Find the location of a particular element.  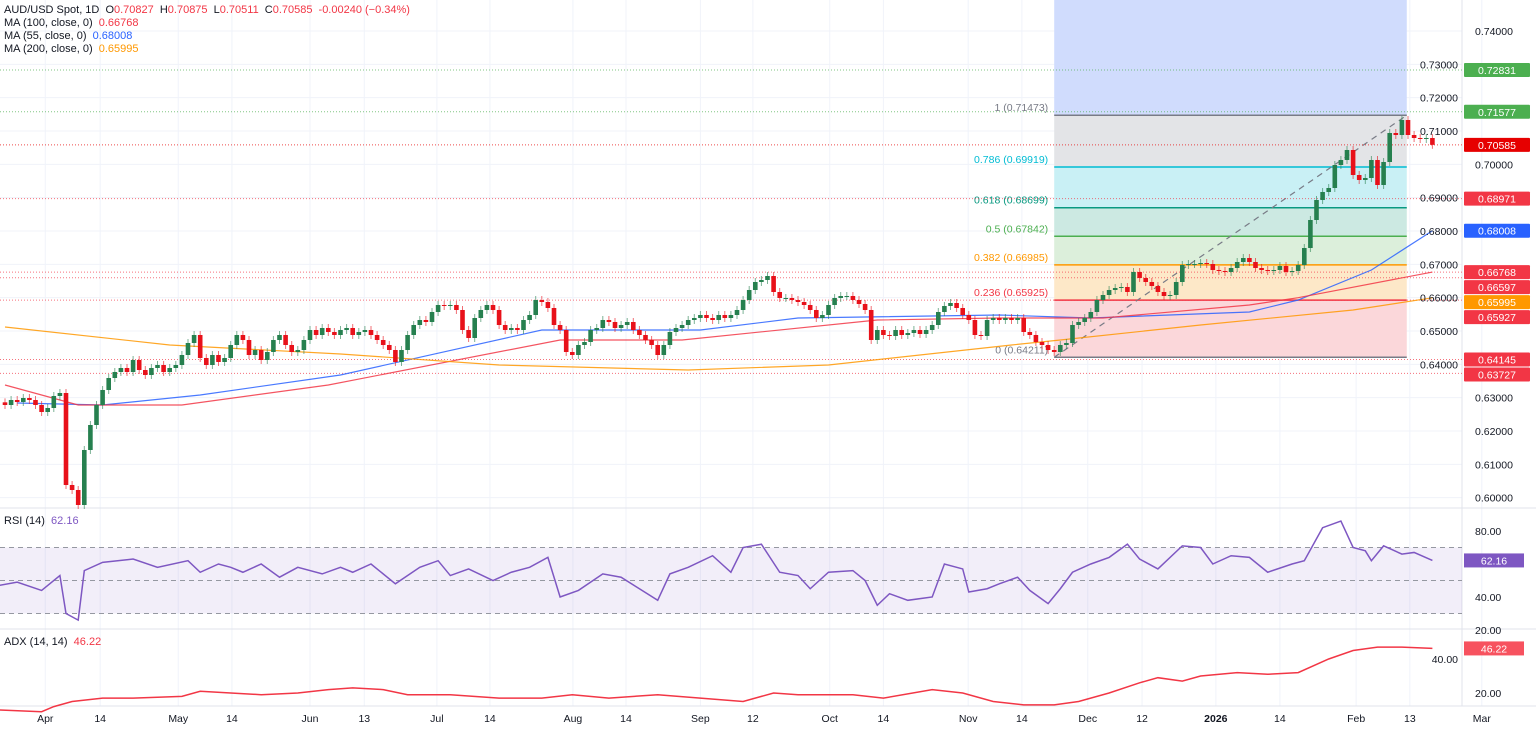

fib-zone-0.618 is located at coordinates (1230, 222).